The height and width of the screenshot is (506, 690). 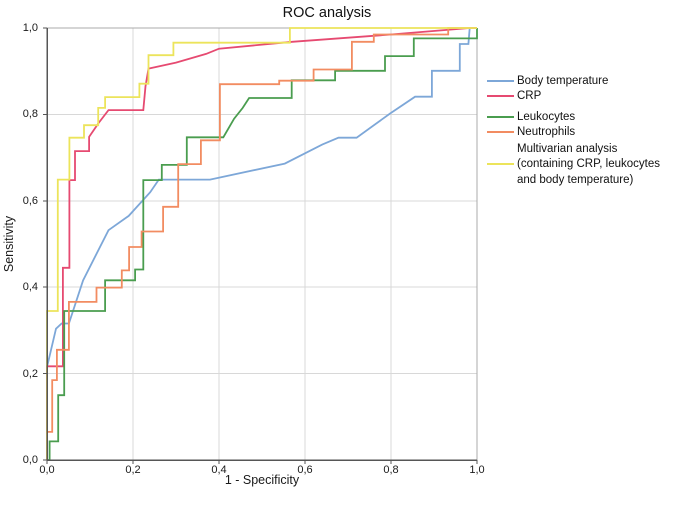 What do you see at coordinates (305, 470) in the screenshot?
I see `x-tick-label: 0,6` at bounding box center [305, 470].